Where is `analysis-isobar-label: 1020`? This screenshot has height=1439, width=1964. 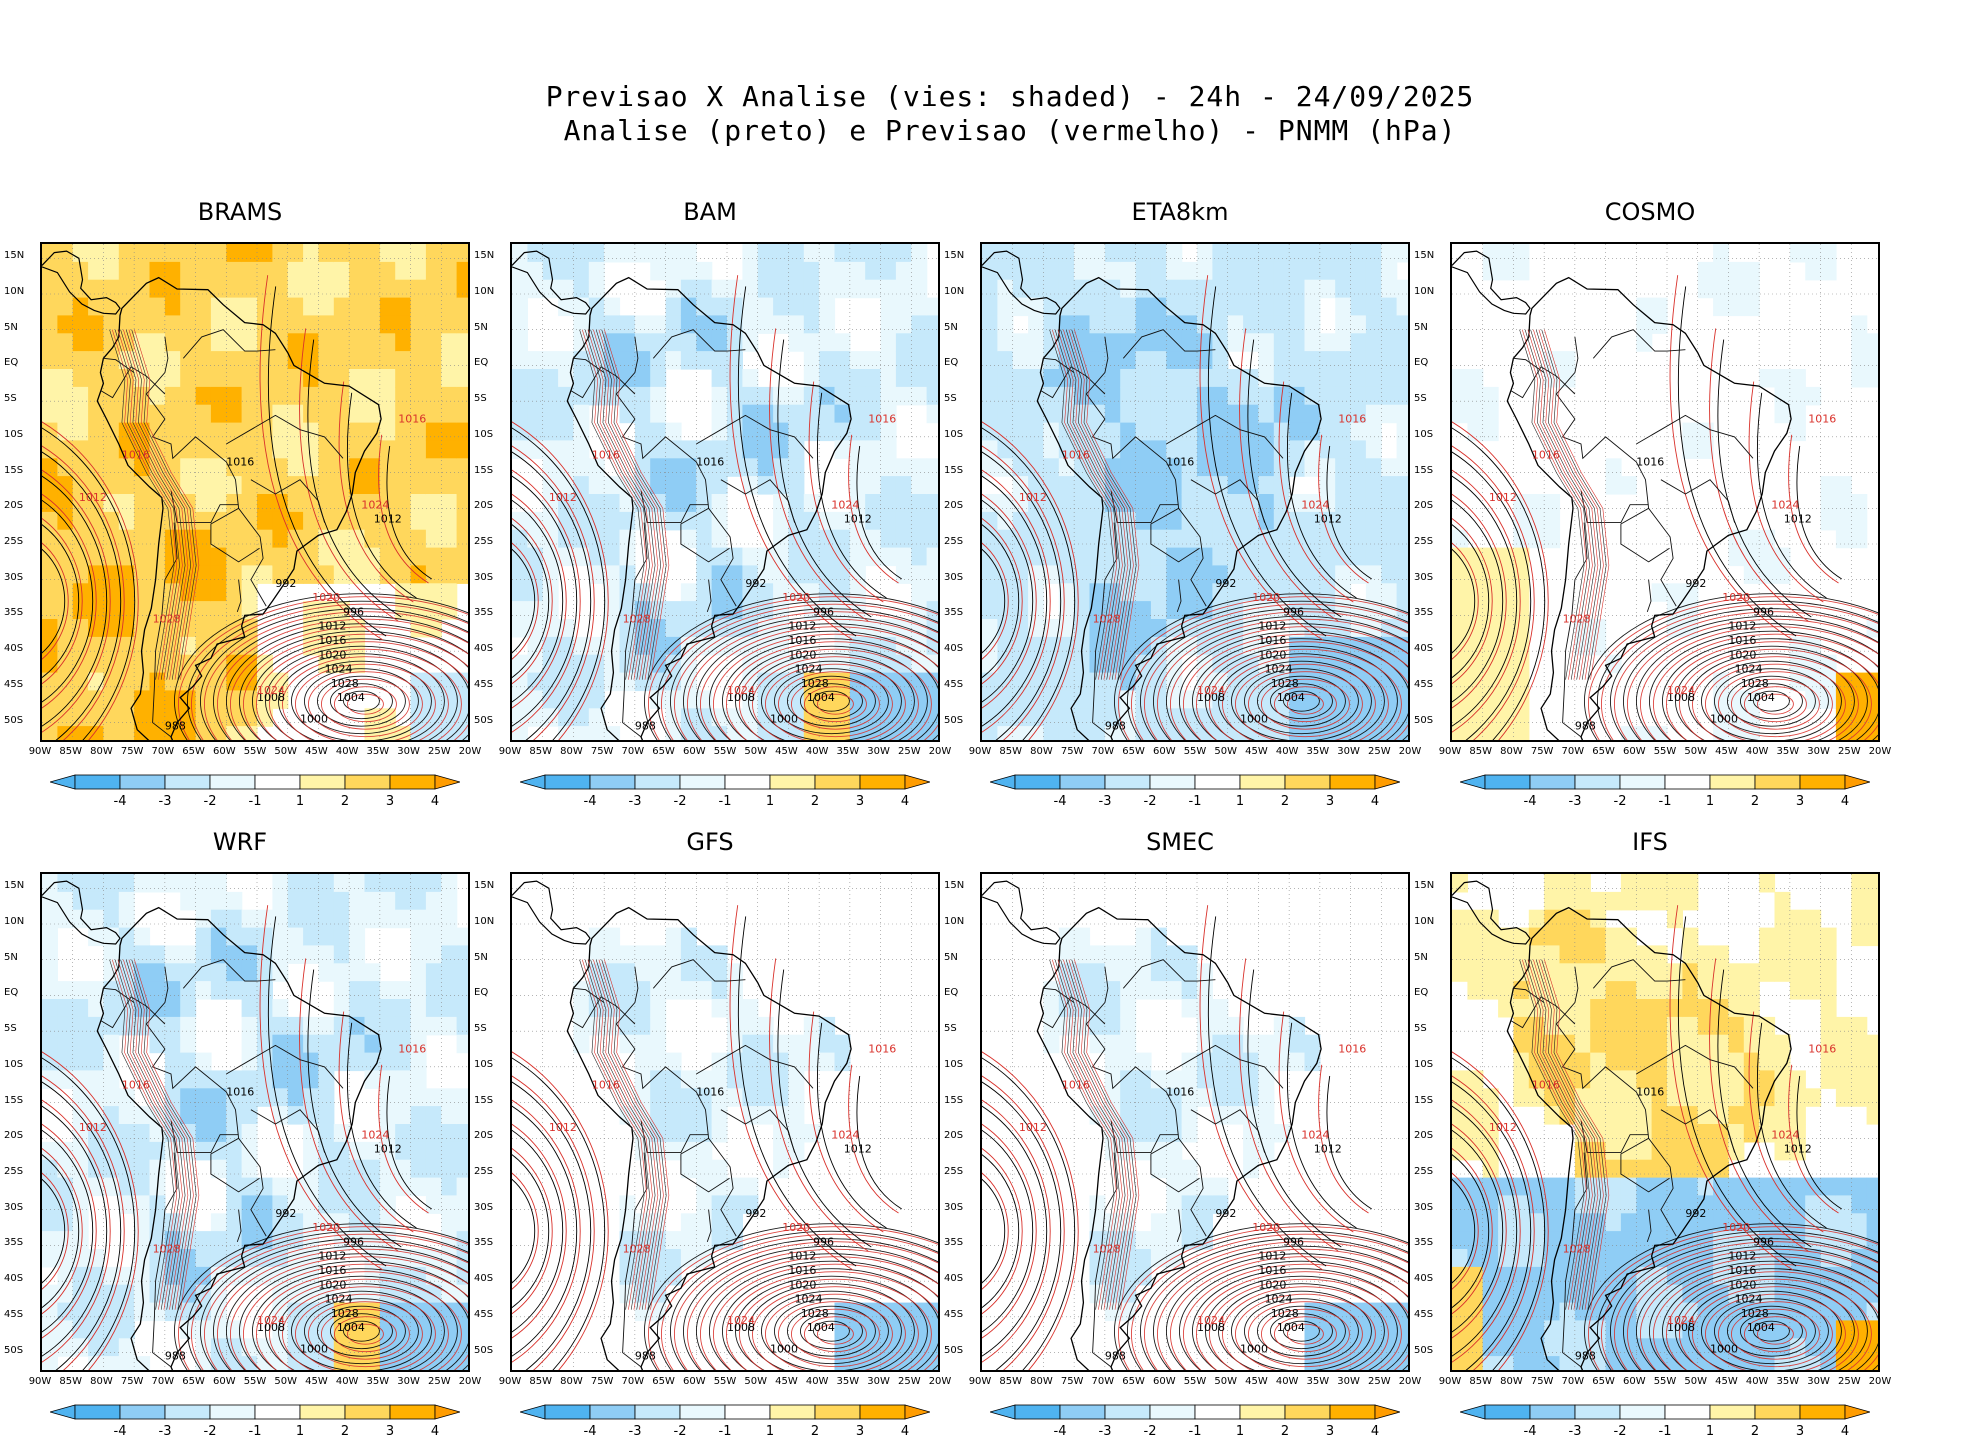 analysis-isobar-label: 1020 is located at coordinates (1742, 654).